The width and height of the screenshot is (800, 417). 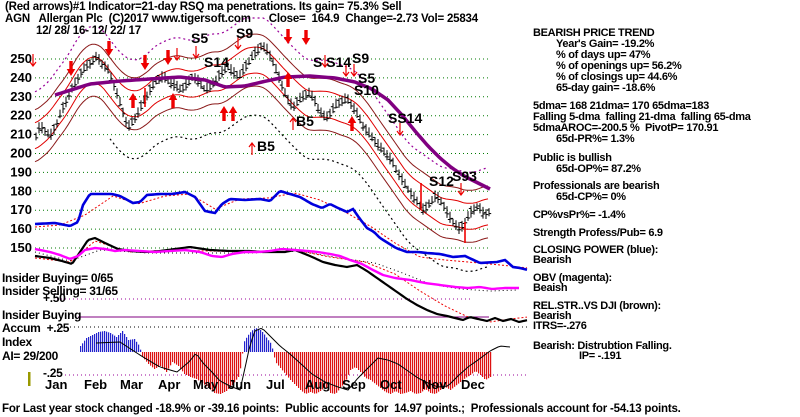 I want to click on y-axis-label: 150, so click(x=21, y=247).